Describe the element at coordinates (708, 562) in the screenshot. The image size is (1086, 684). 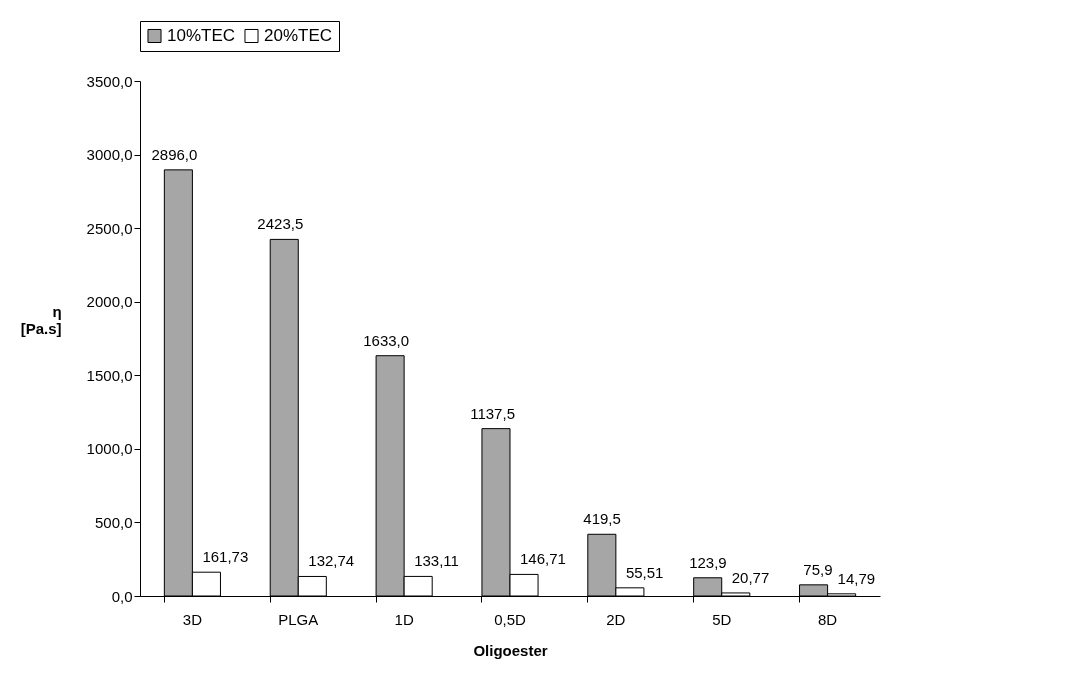
I see `data-label: 123,9` at that location.